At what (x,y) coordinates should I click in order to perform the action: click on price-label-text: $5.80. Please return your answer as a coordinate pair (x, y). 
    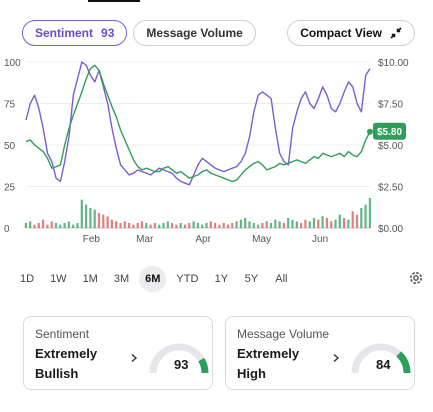
    Looking at the image, I should click on (389, 132).